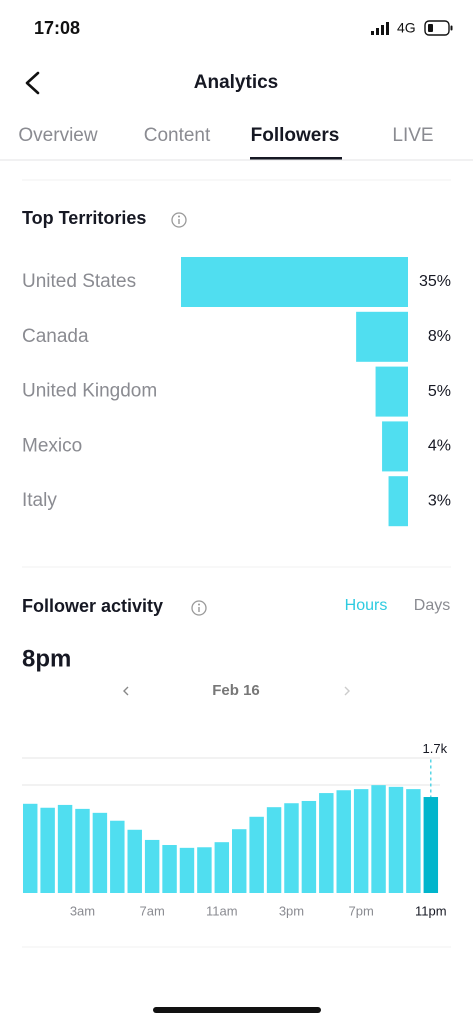  Describe the element at coordinates (84, 218) in the screenshot. I see `section-title: Top Territories` at that location.